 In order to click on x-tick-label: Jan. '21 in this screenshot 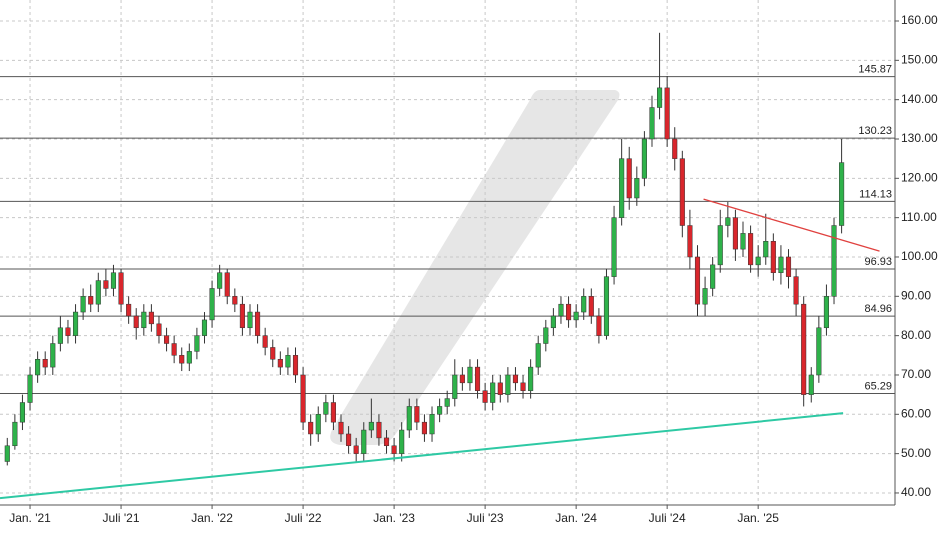, I will do `click(30, 518)`.